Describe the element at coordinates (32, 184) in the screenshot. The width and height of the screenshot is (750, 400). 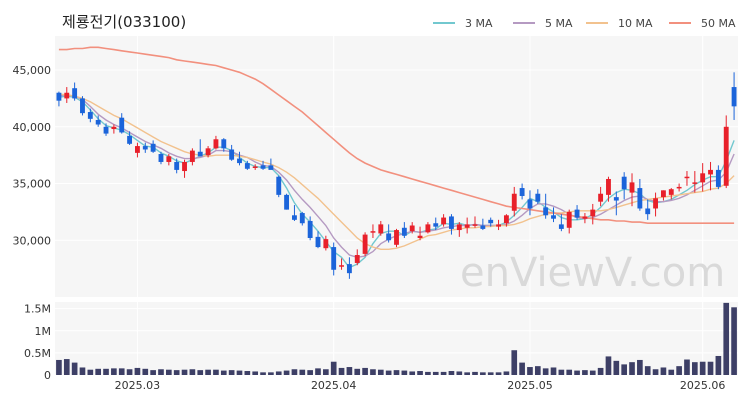
I see `price-tick-label: 35,000` at that location.